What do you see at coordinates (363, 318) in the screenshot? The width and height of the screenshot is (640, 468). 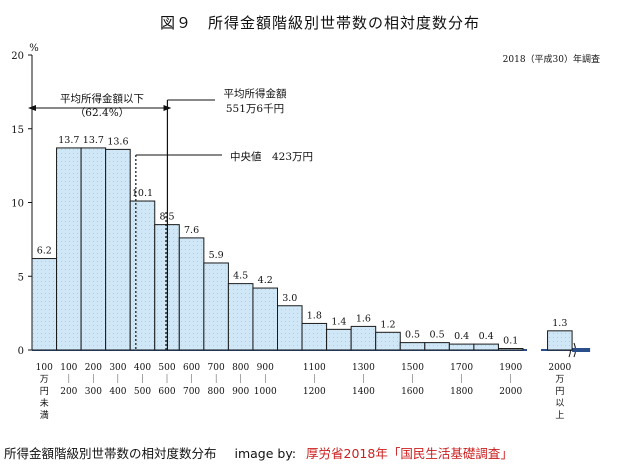 I see `value-label: 1.6` at bounding box center [363, 318].